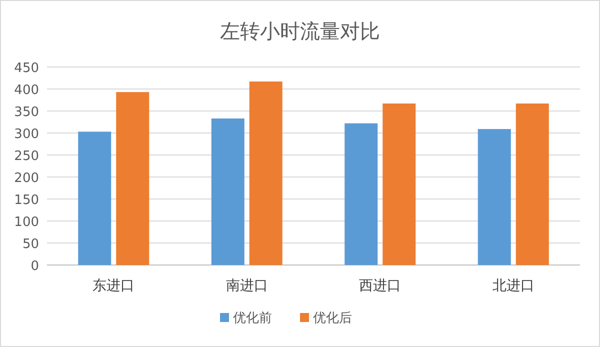 The height and width of the screenshot is (347, 600). I want to click on legend-label: 优化后, so click(332, 318).